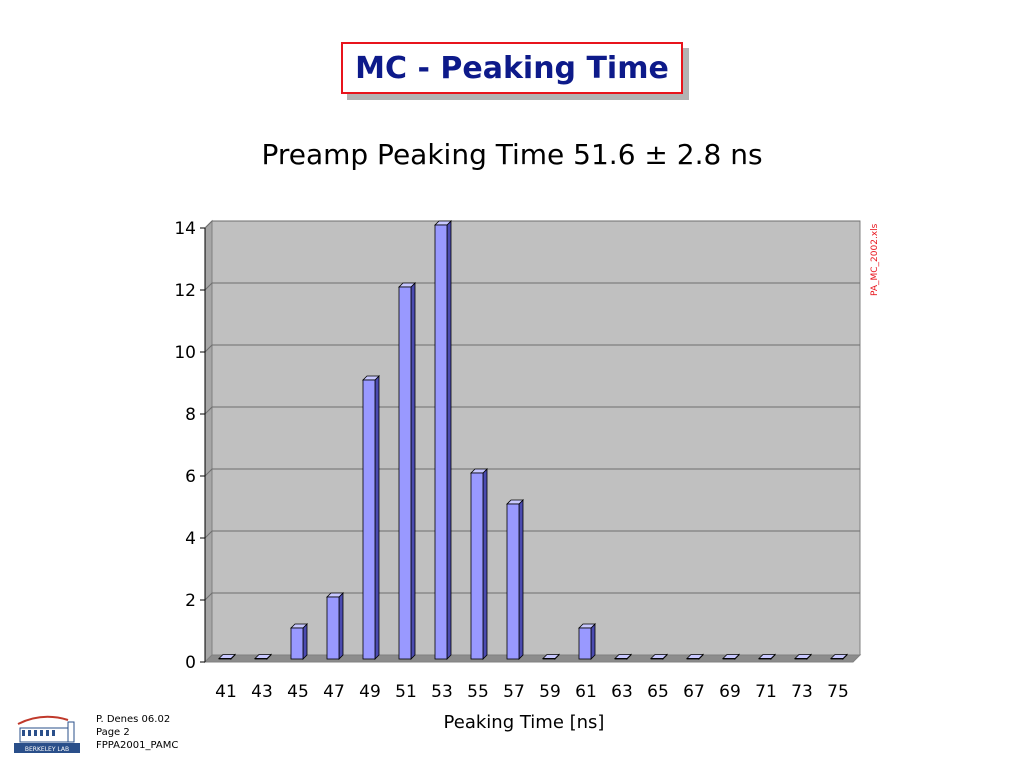  What do you see at coordinates (478, 692) in the screenshot?
I see `x-tick-label: 55` at bounding box center [478, 692].